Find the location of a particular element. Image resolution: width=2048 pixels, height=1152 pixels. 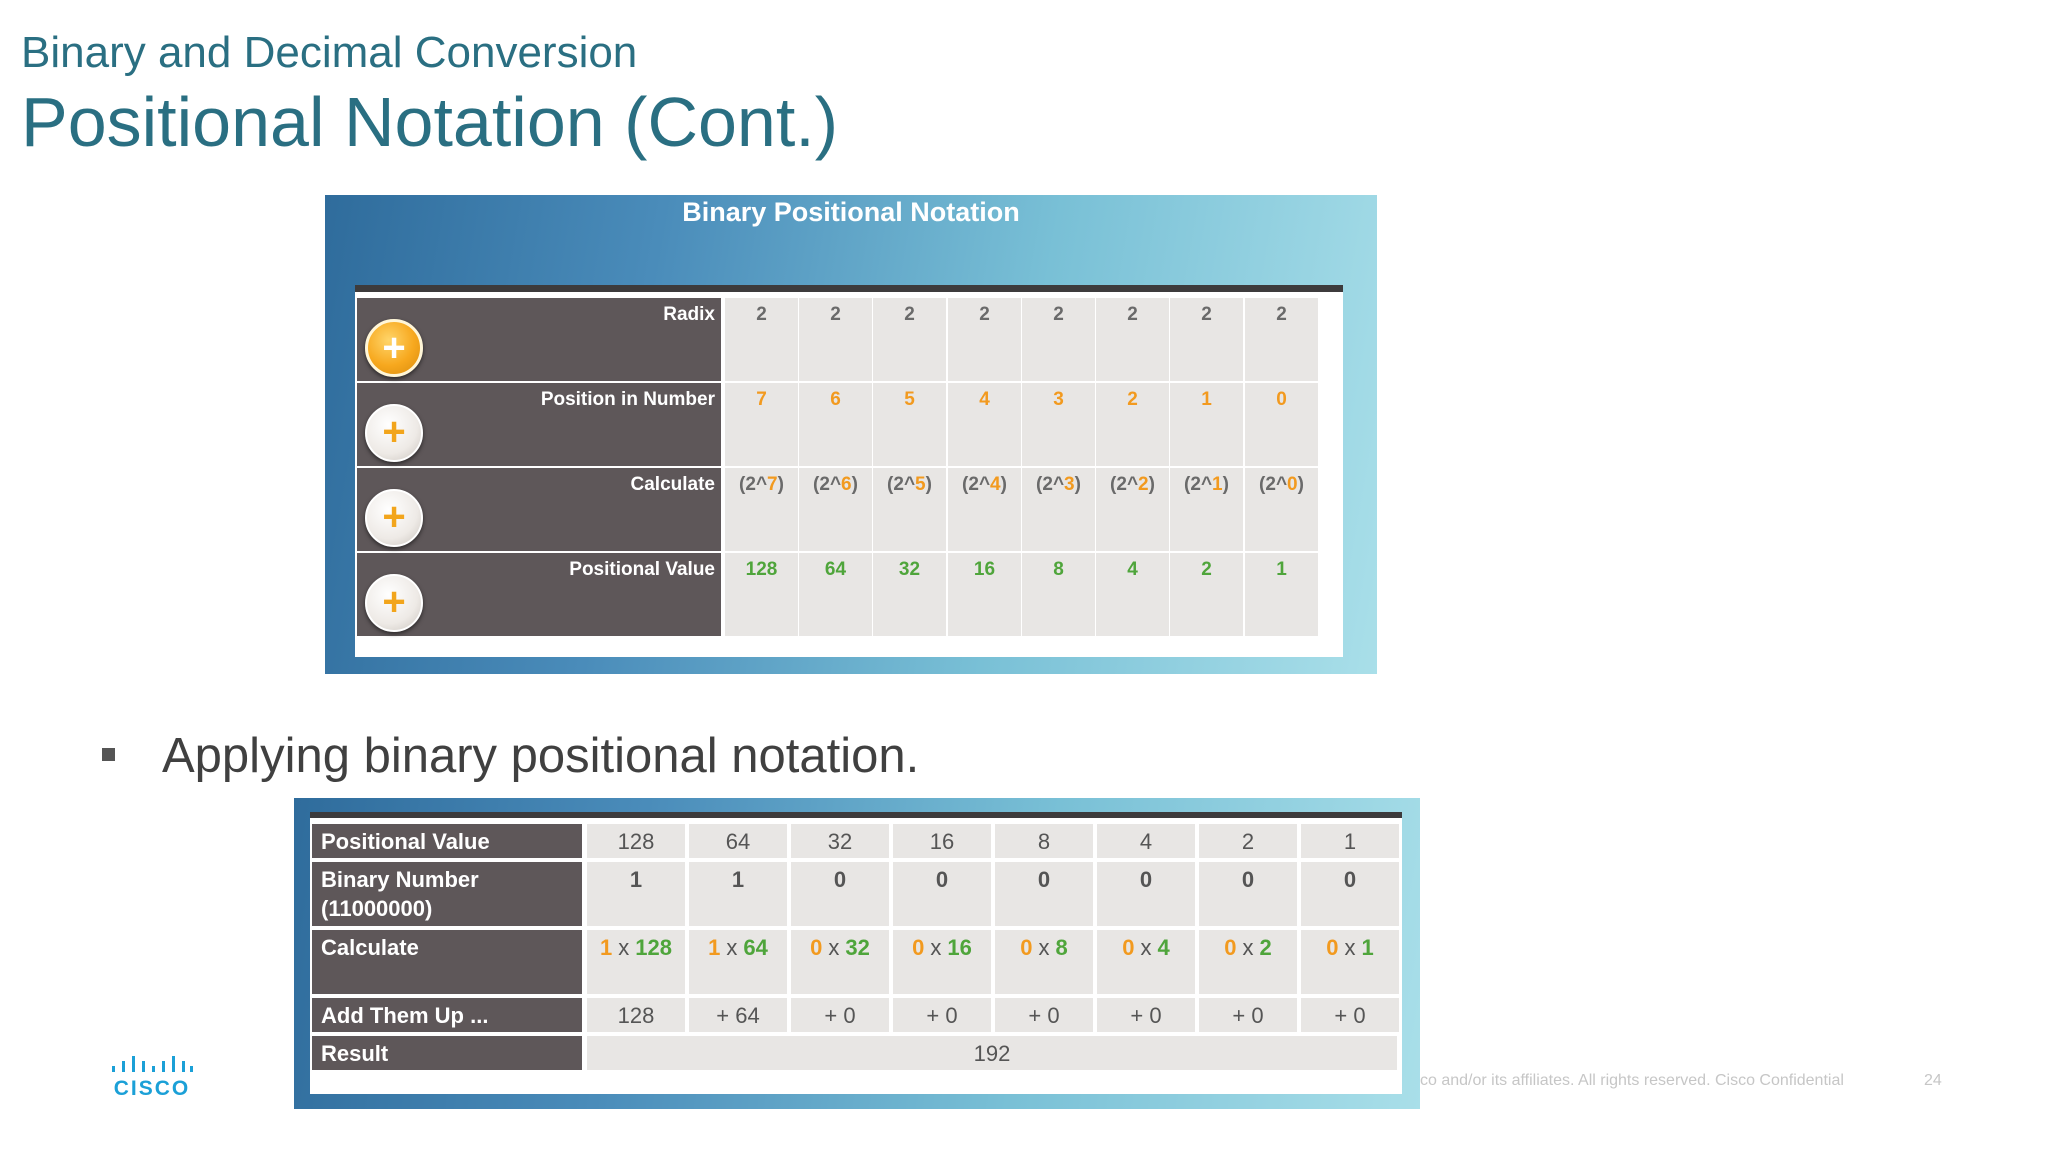

row-label-text: Calculate is located at coordinates (370, 947).